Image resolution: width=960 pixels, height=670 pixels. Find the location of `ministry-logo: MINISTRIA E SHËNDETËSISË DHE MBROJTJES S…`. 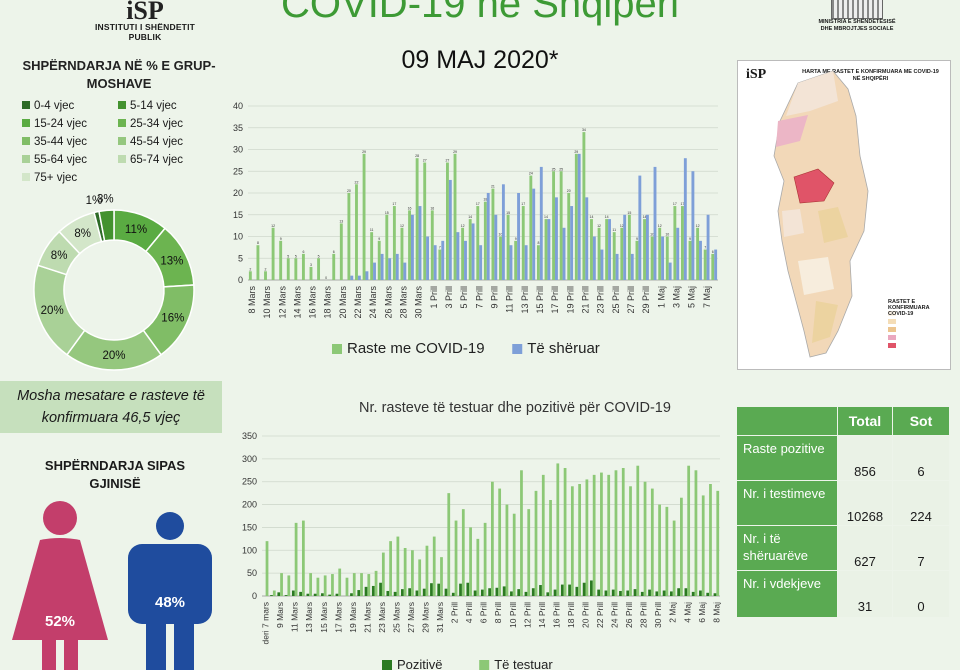

ministry-logo: MINISTRIA E SHËNDETËSISË DHE MBROJTJES S… is located at coordinates (857, 22).